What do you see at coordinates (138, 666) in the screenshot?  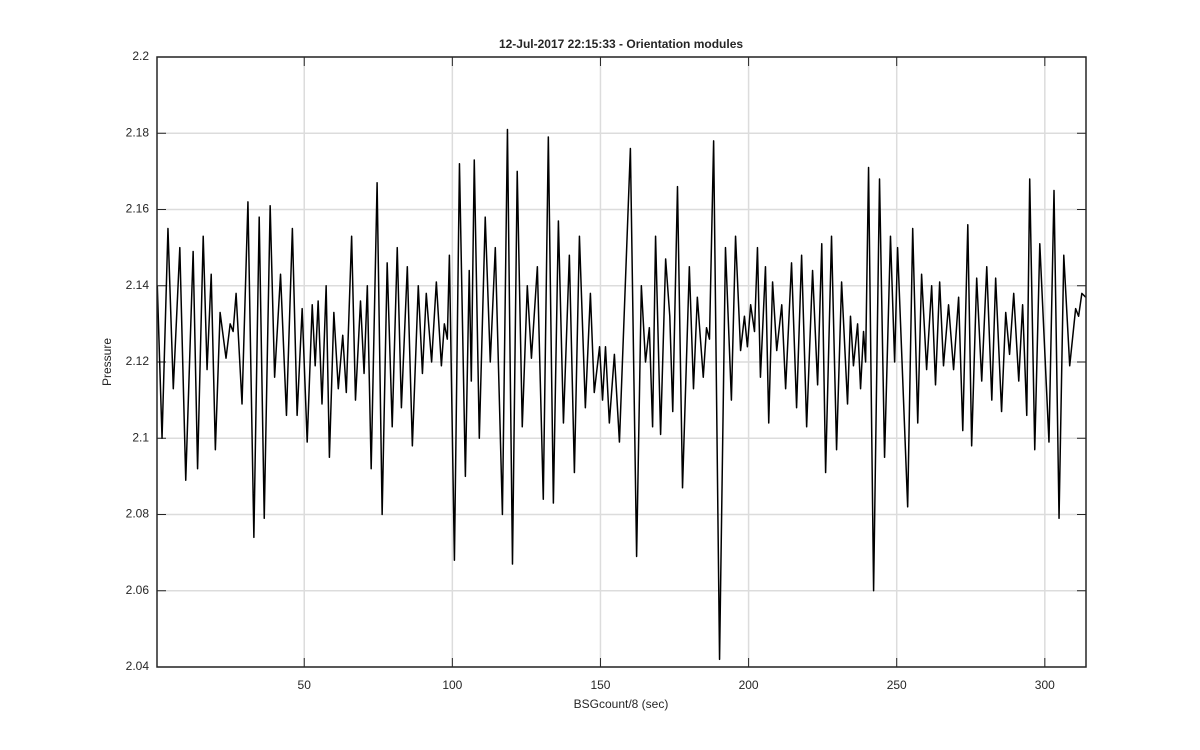 I see `y-tick-label: 2.04` at bounding box center [138, 666].